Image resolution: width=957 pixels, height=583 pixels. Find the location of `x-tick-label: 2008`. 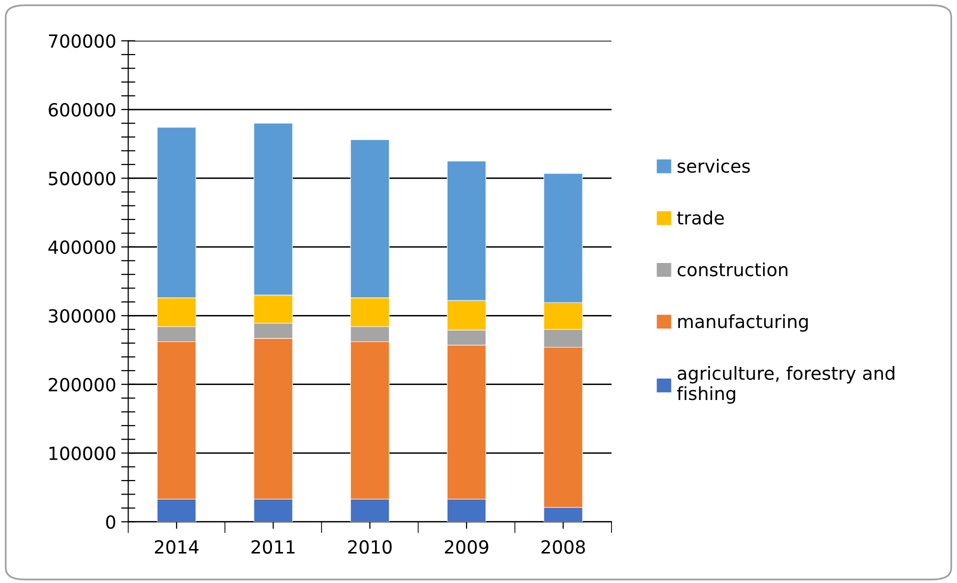

x-tick-label: 2008 is located at coordinates (563, 547).